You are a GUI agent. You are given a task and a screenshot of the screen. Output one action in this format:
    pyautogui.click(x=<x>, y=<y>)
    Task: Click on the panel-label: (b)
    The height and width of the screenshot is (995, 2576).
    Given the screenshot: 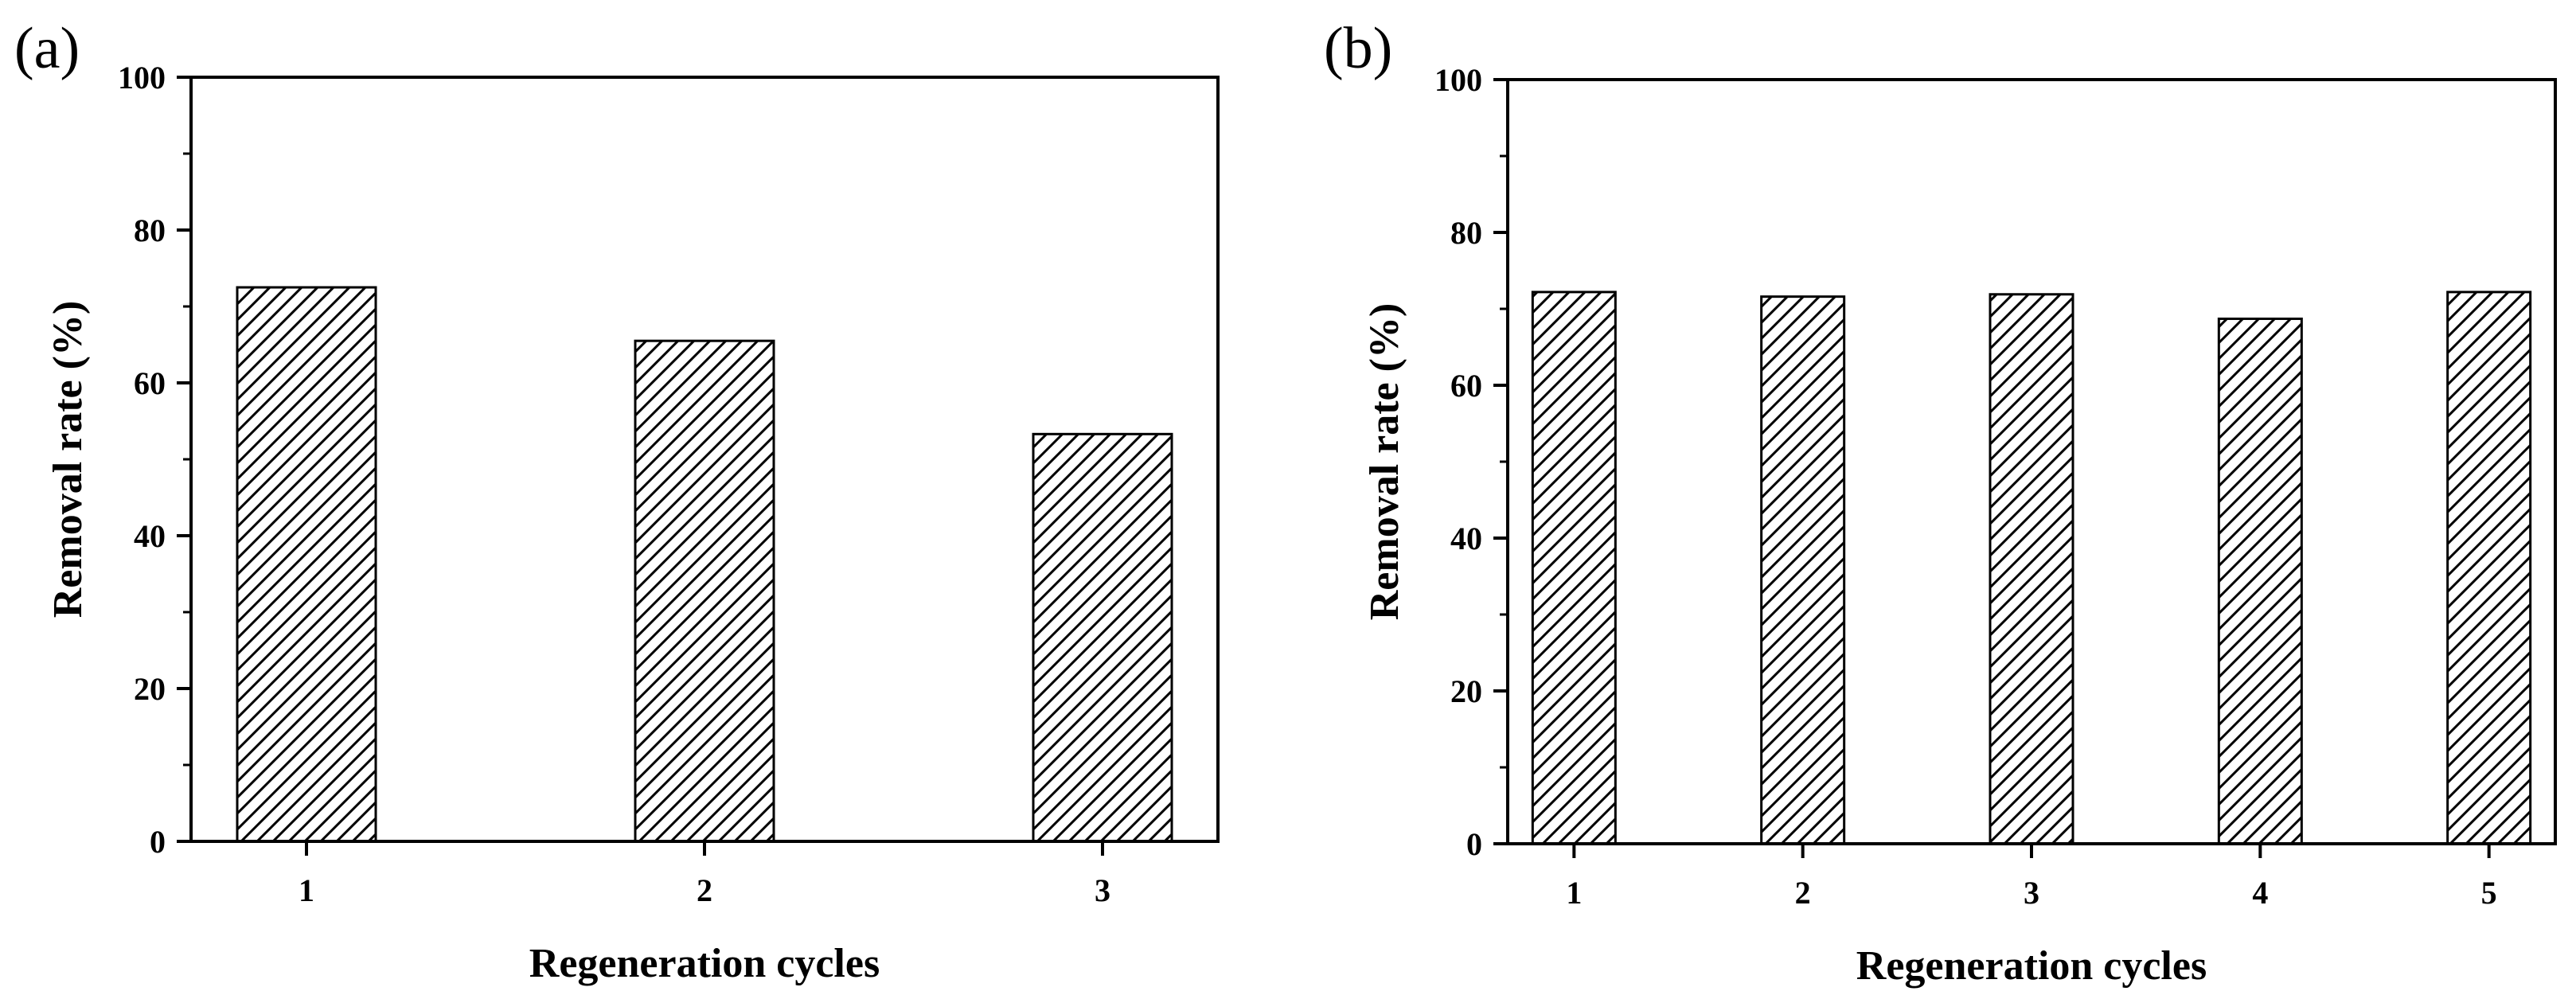 What is the action you would take?
    pyautogui.click(x=1358, y=49)
    